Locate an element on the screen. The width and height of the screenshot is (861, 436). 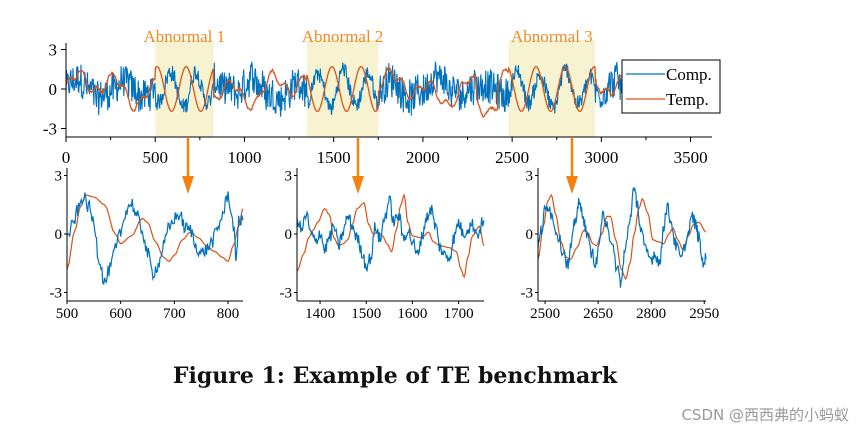
main-xtick-label: 3000 is located at coordinates (601, 157).